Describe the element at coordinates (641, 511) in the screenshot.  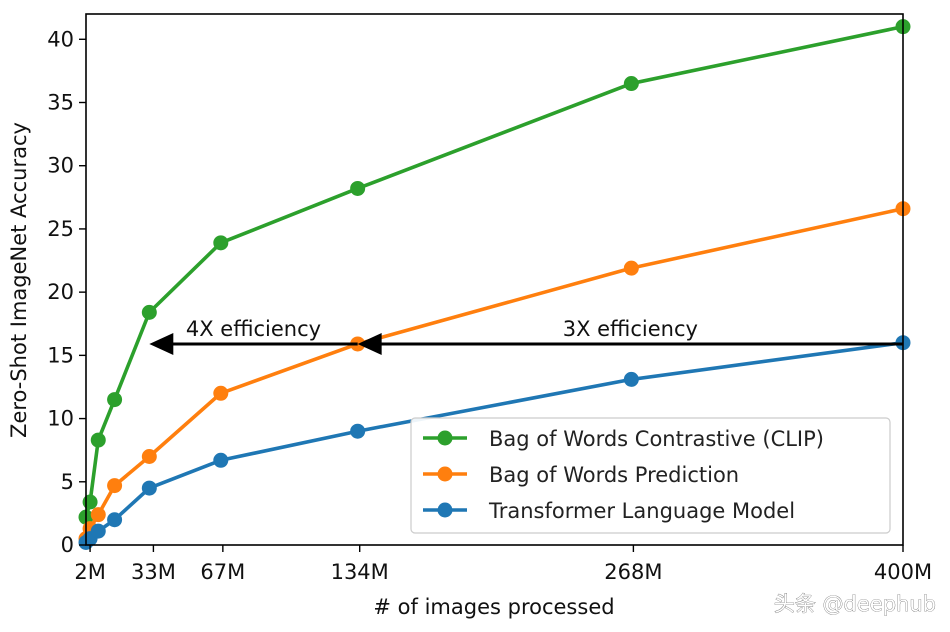
I see `legend-label: Transformer Language Model` at that location.